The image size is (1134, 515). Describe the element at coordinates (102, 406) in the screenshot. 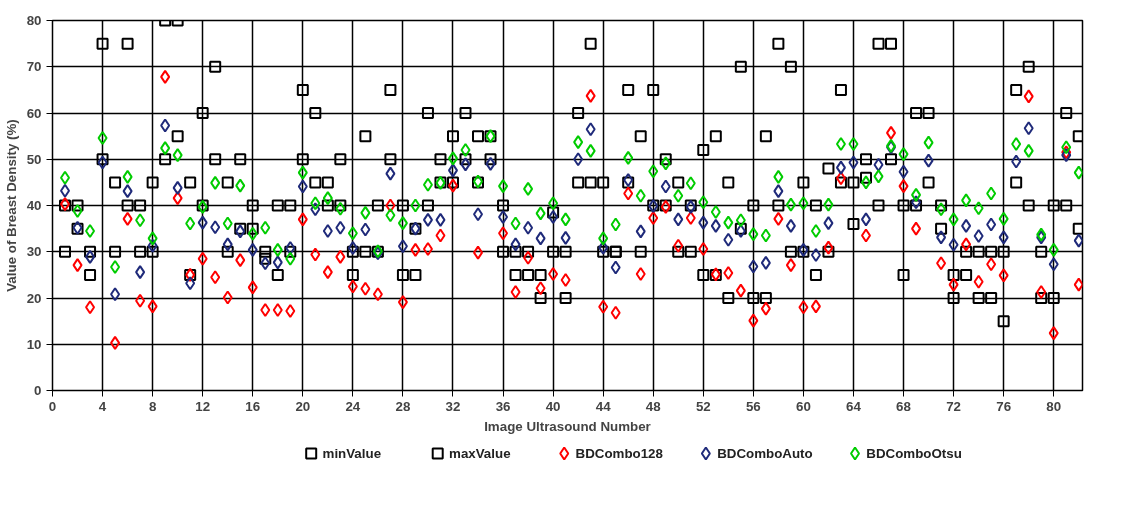

I see `x-tick-label: 4` at that location.